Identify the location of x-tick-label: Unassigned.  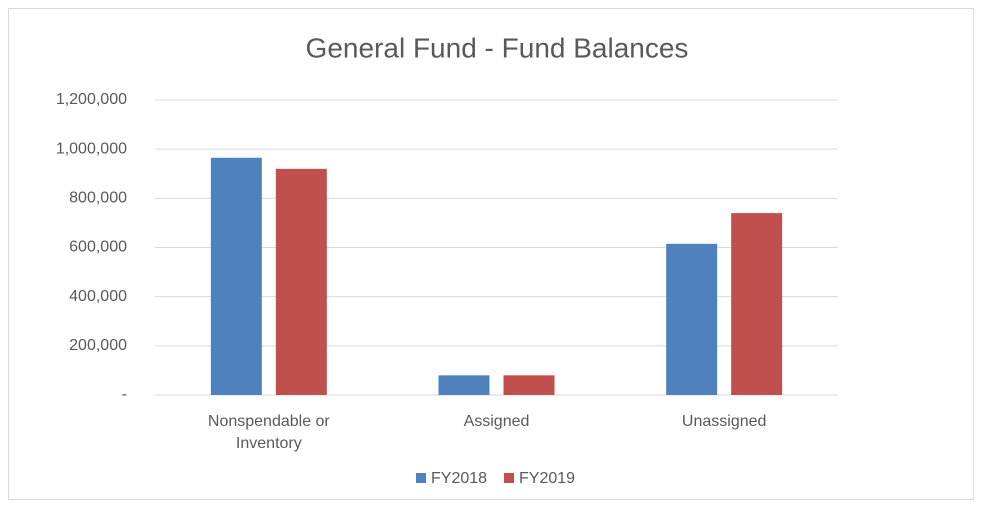
(724, 421).